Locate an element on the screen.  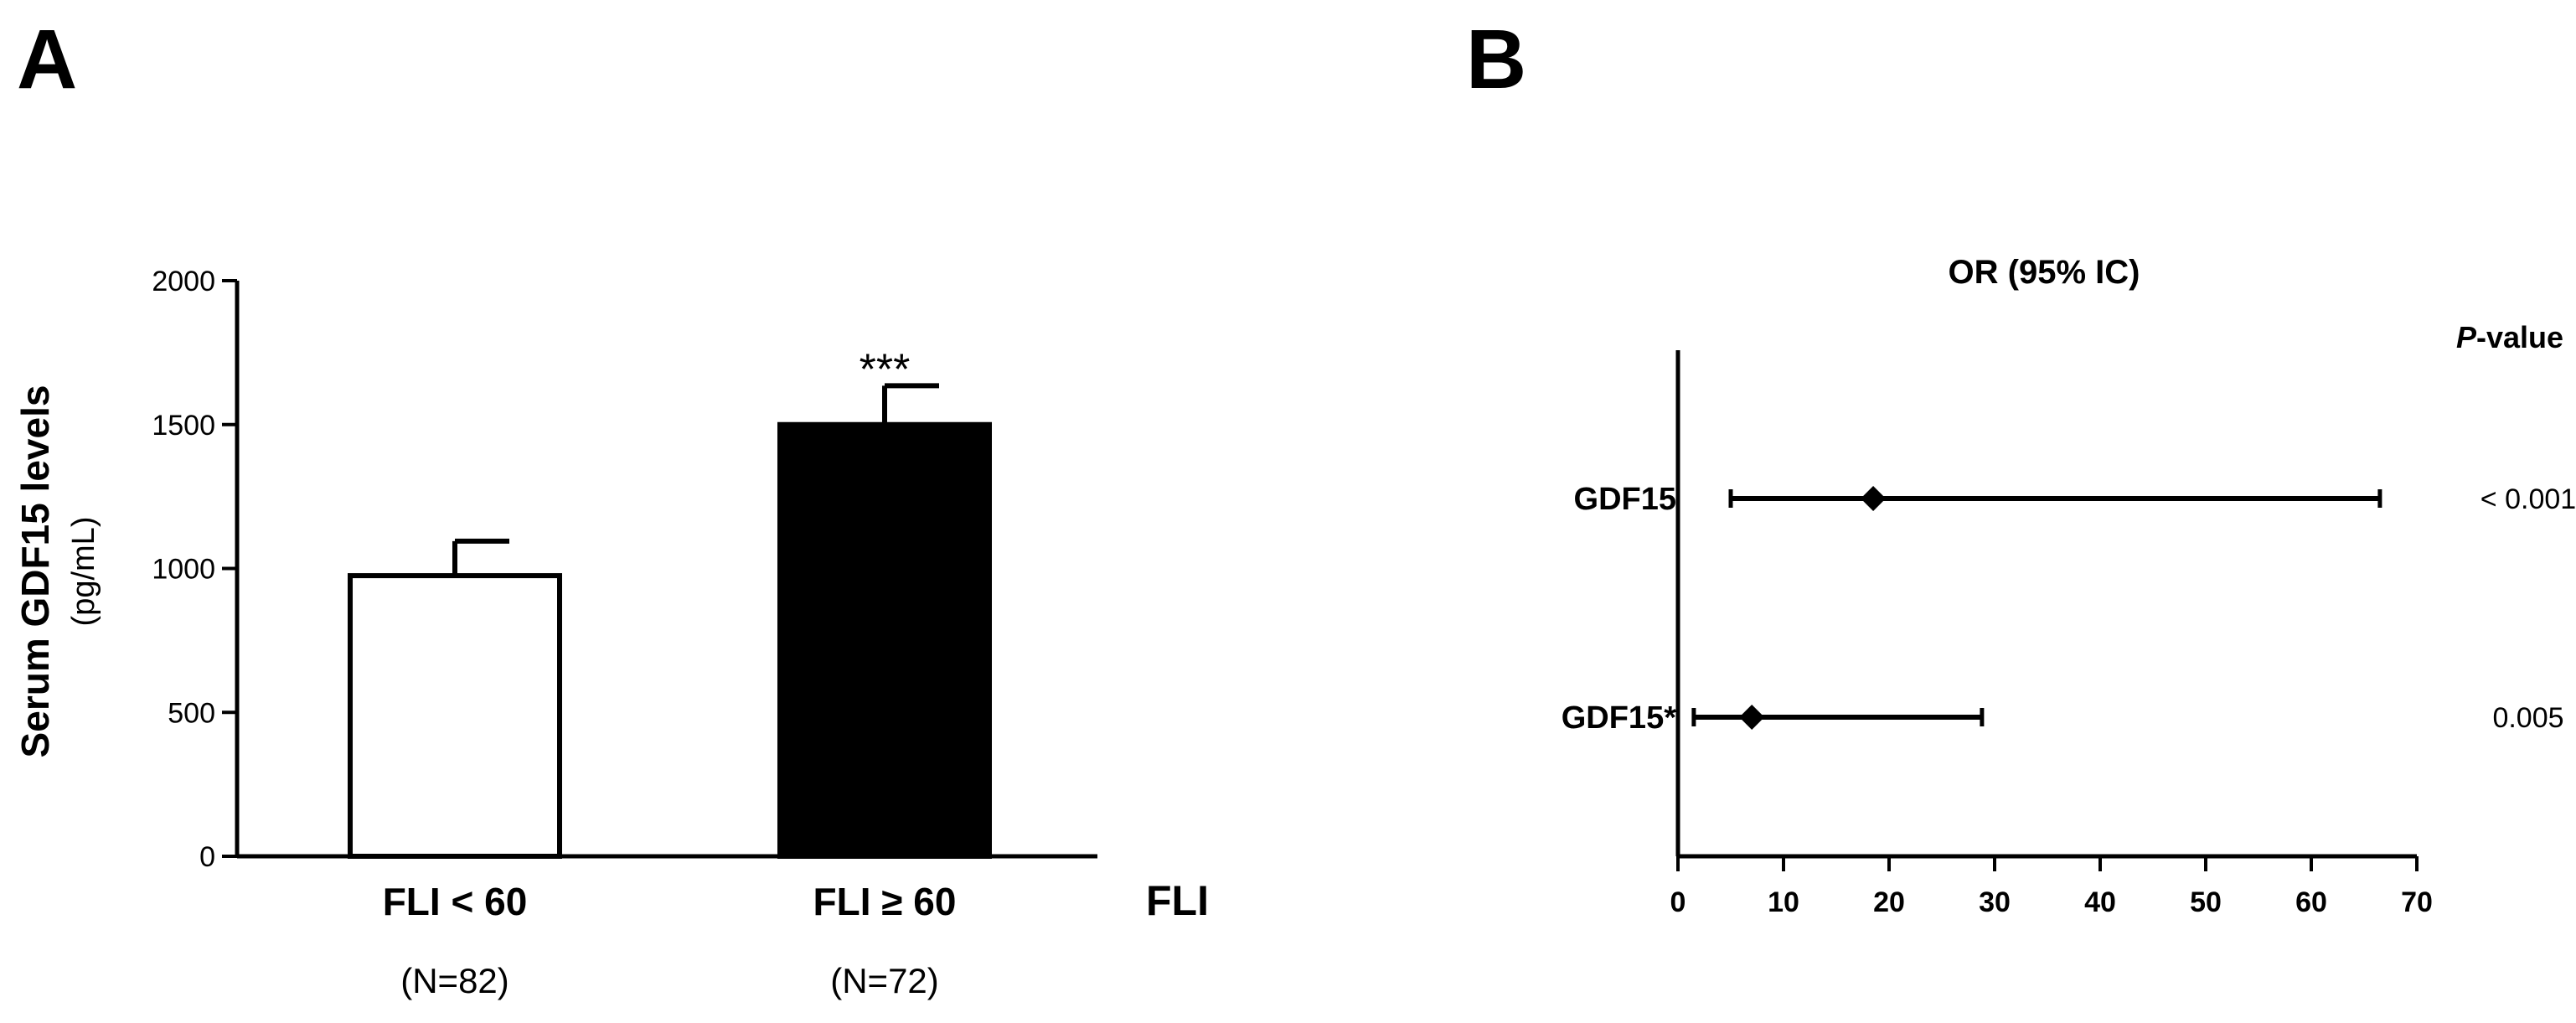
forest-row-label: GDF15 is located at coordinates (1625, 500).